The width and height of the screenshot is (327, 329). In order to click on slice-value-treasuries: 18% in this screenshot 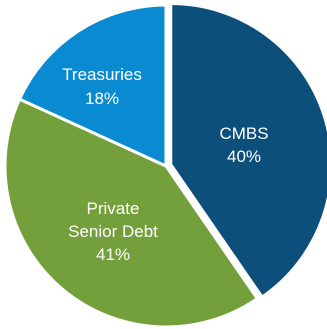, I will do `click(102, 98)`.